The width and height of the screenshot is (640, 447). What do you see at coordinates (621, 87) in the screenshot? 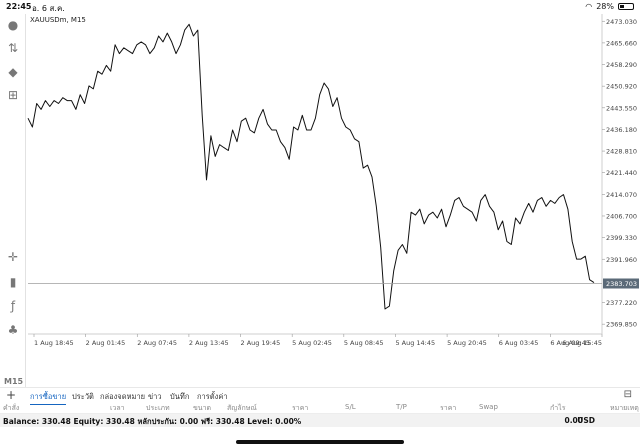
I see `price-tick-label: 2450.920` at bounding box center [621, 87].